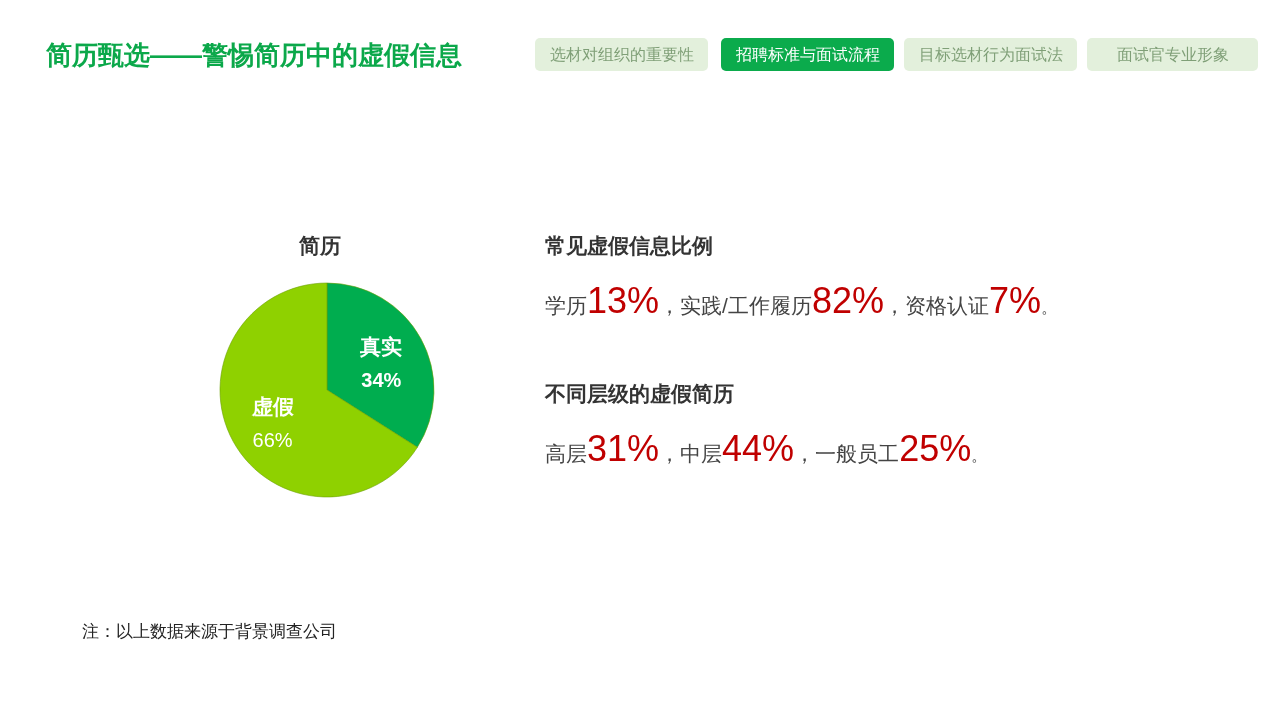 The height and width of the screenshot is (720, 1280). Describe the element at coordinates (935, 448) in the screenshot. I see `text: 25%` at that location.